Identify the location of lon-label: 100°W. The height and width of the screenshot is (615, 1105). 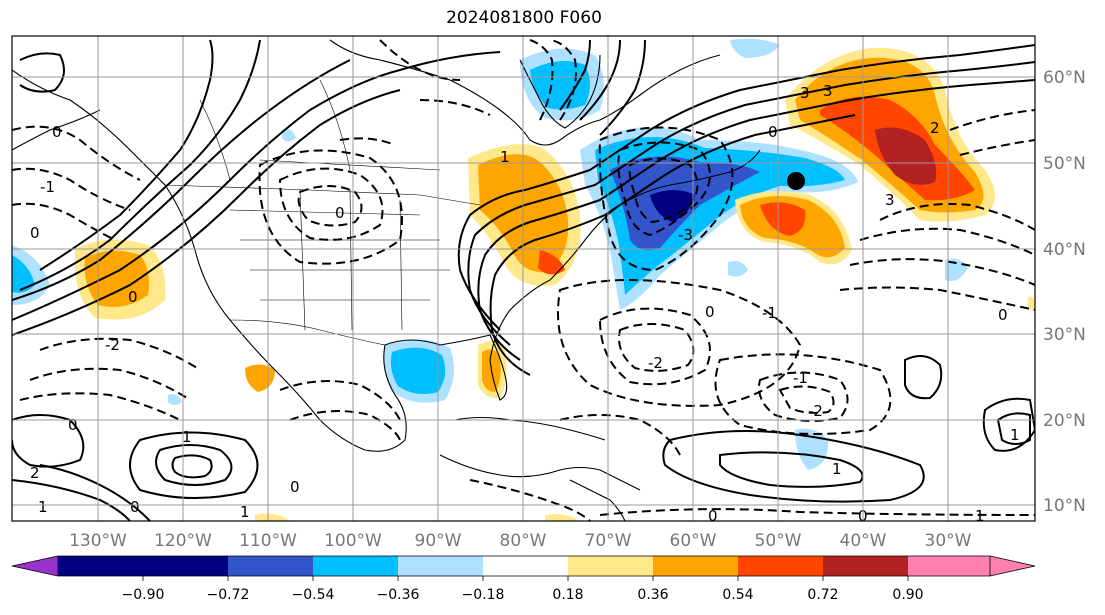
(353, 541).